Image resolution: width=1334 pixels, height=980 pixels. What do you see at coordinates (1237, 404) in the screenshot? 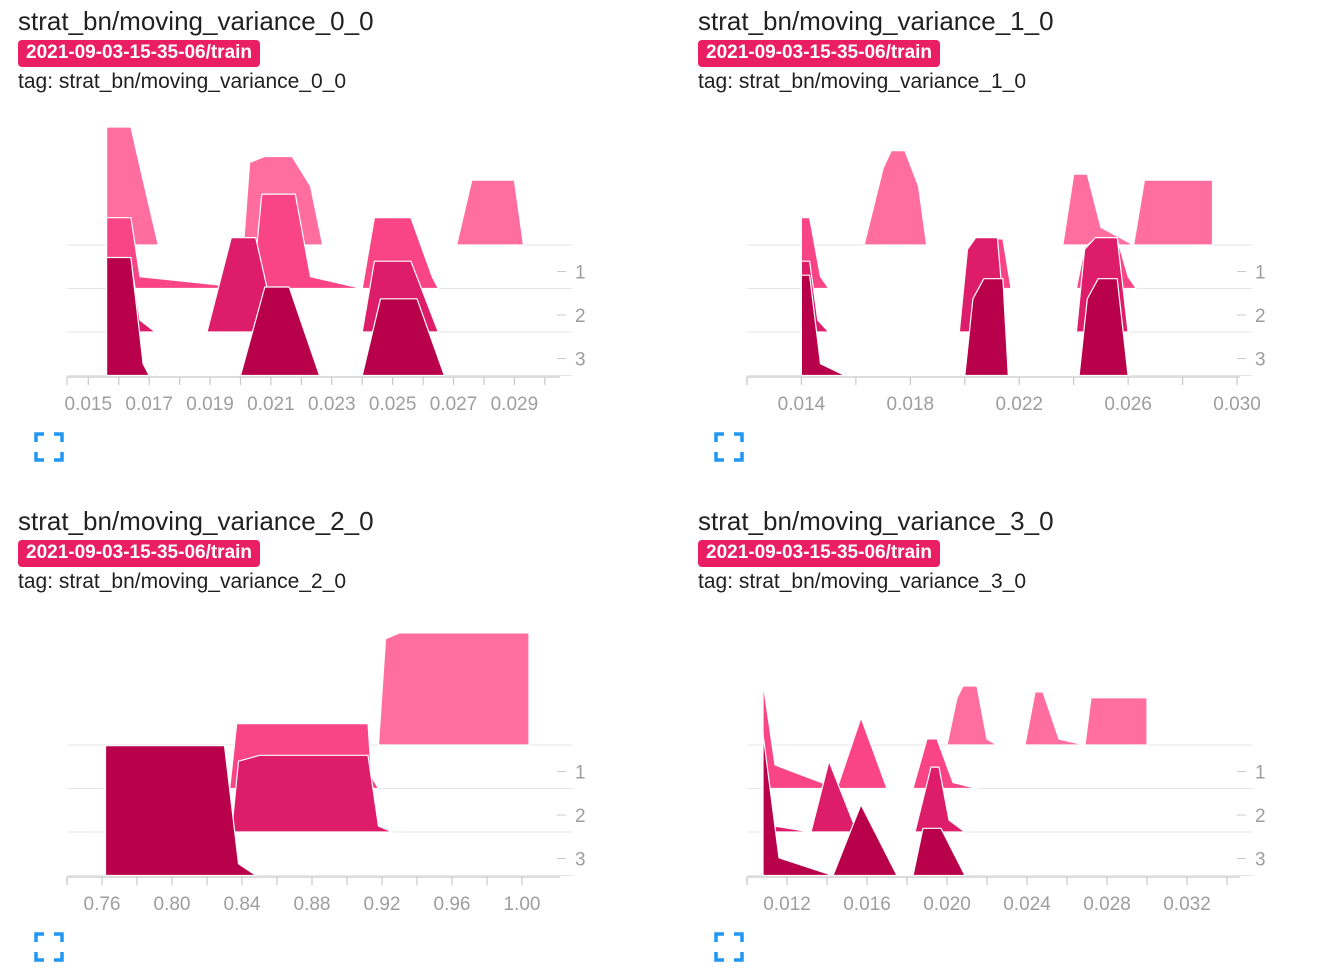
I see `x-tick-label: 0.030` at bounding box center [1237, 404].